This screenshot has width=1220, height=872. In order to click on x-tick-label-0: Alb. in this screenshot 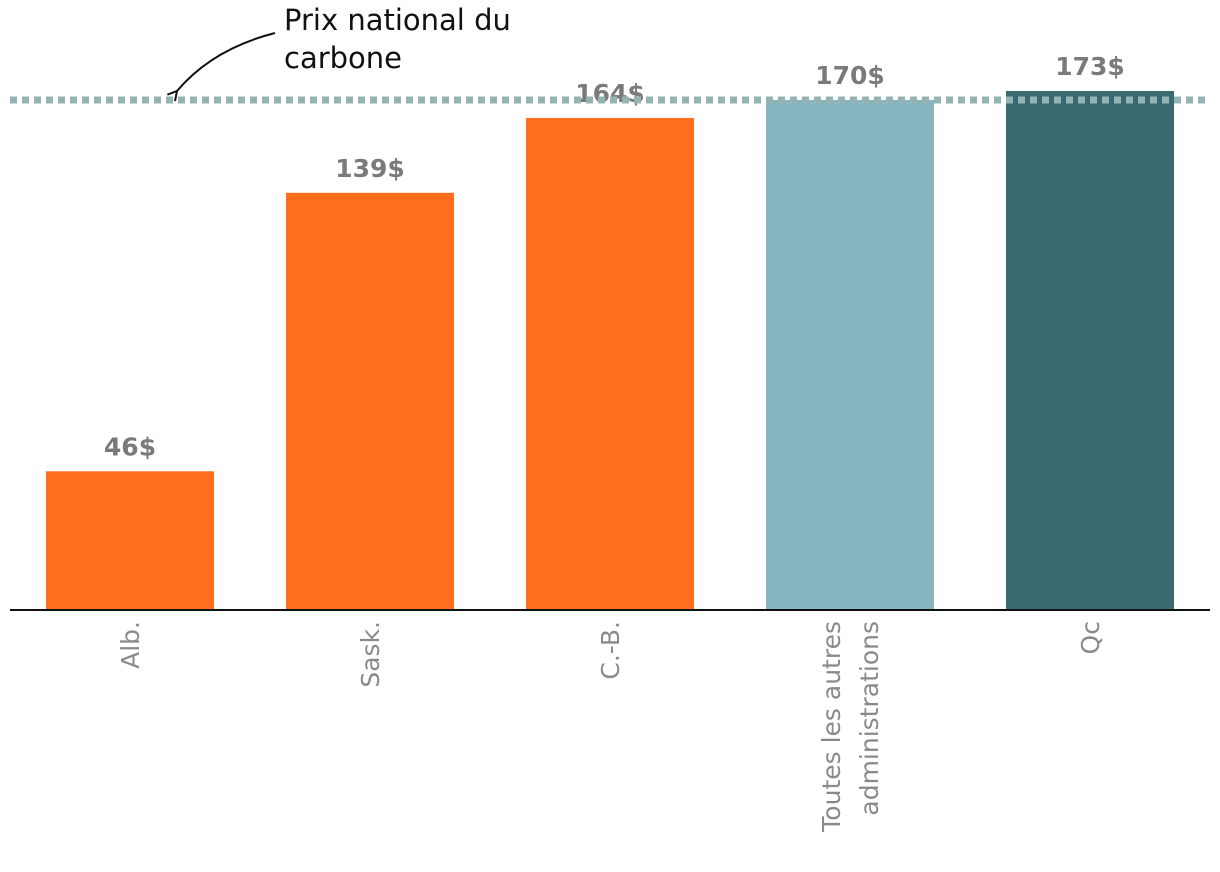, I will do `click(130, 645)`.